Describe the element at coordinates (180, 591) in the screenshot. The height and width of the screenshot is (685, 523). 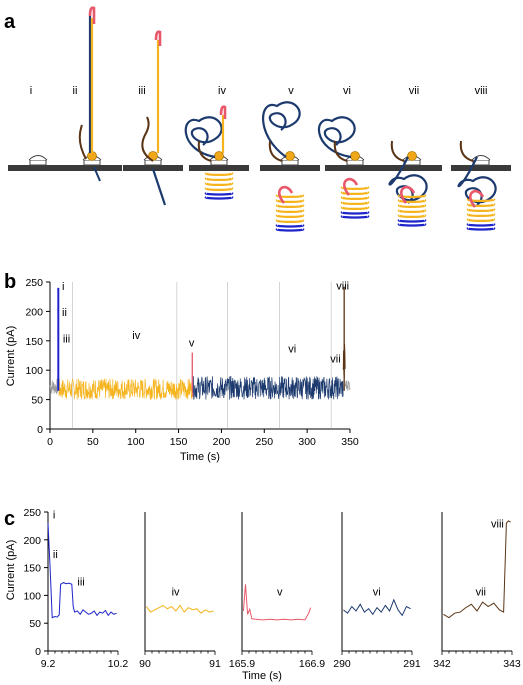
I see `subplot-1: 90 91 iv` at that location.